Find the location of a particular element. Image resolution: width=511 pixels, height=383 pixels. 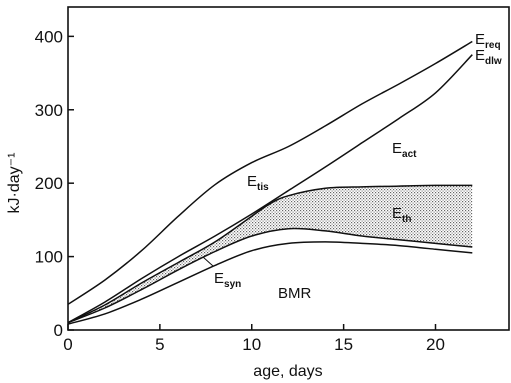

y-axis: 0 100 200 300 400 is located at coordinates (54, 183).